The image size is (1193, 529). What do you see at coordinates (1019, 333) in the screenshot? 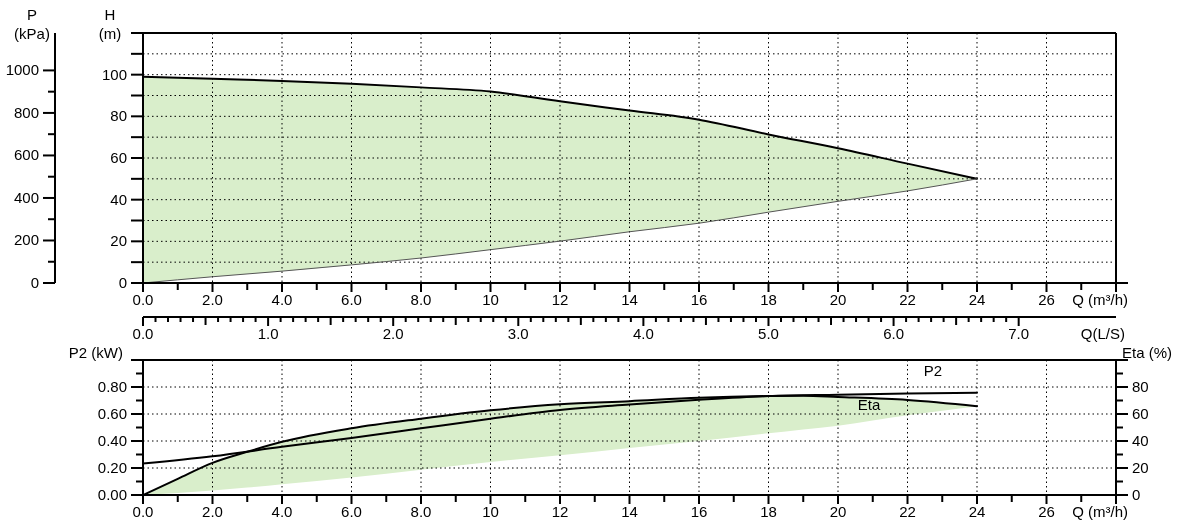
I see `x2-tick-label: 7.0` at bounding box center [1019, 333].